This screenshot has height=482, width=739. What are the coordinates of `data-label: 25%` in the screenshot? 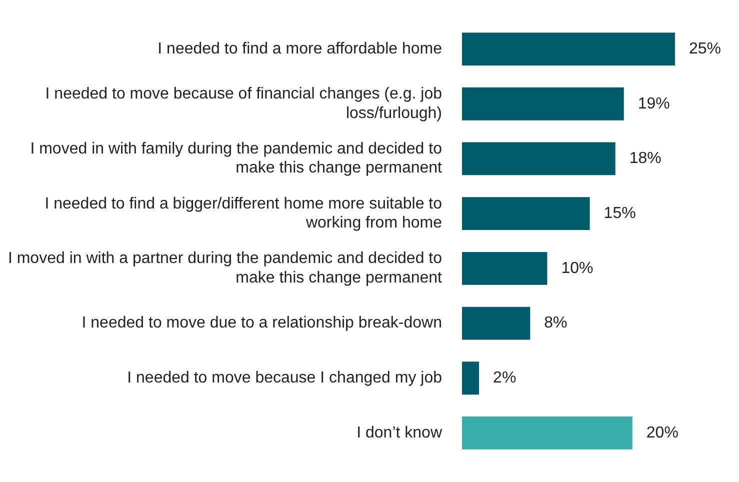 It's located at (705, 49).